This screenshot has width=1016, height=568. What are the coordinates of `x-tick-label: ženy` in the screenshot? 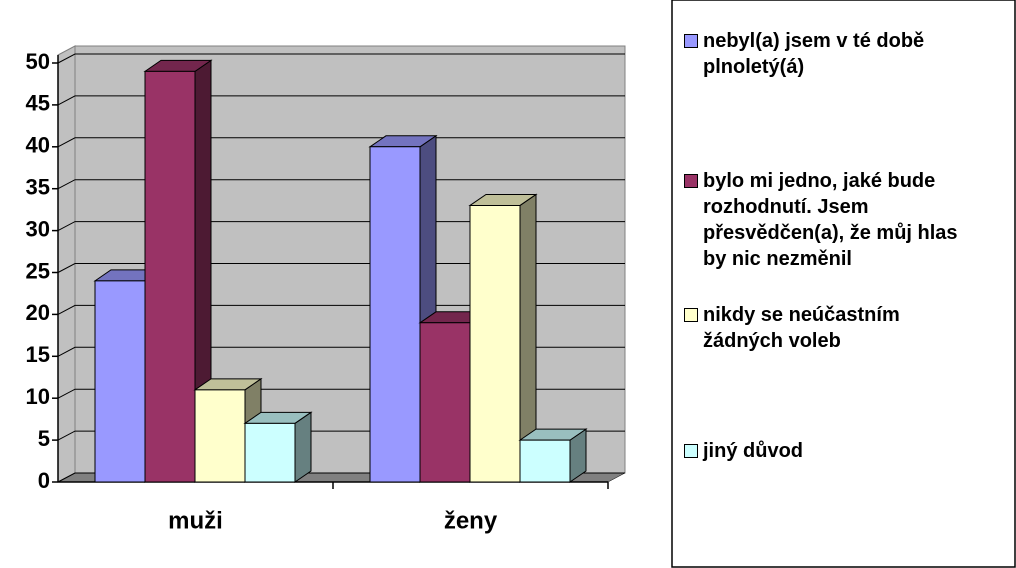 It's located at (471, 520).